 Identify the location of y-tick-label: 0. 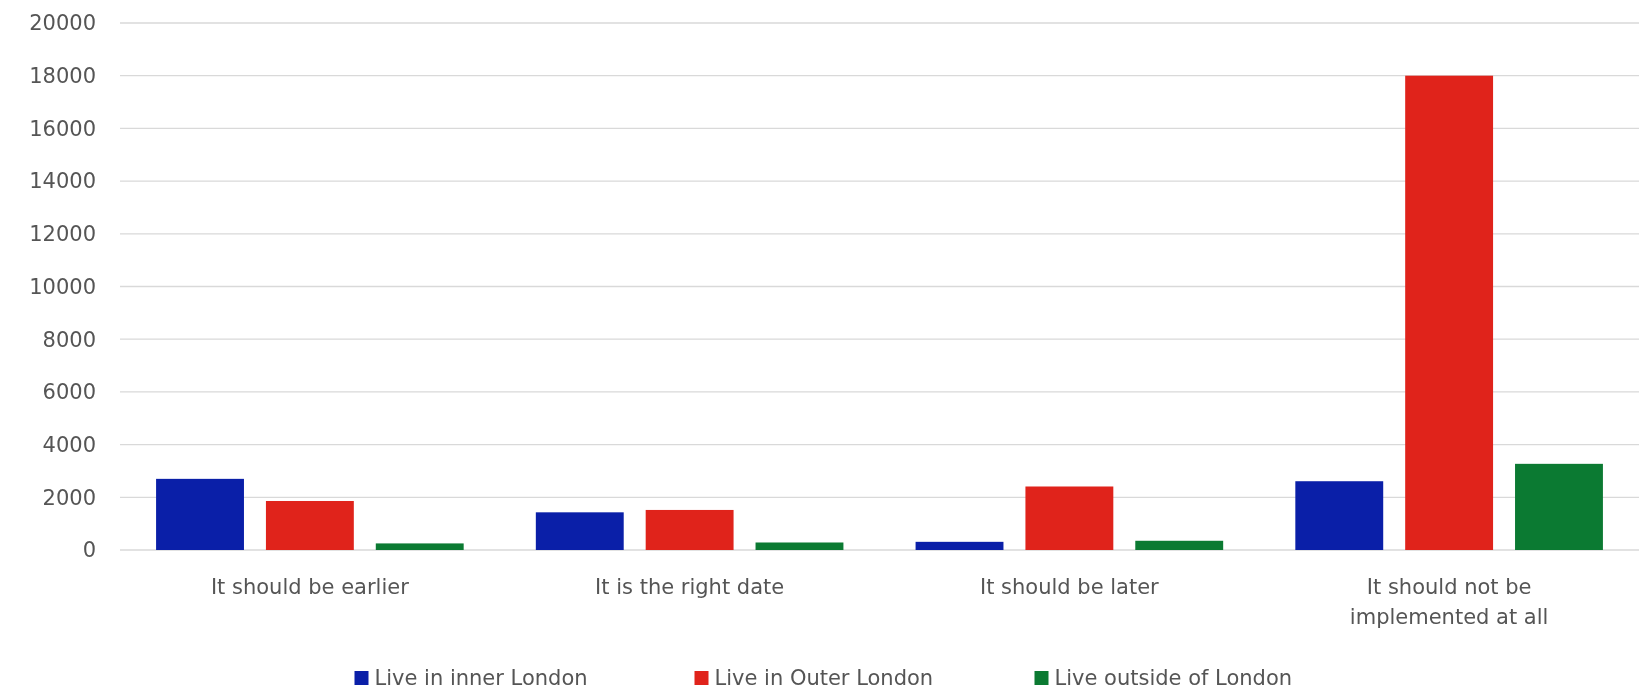
(89, 550).